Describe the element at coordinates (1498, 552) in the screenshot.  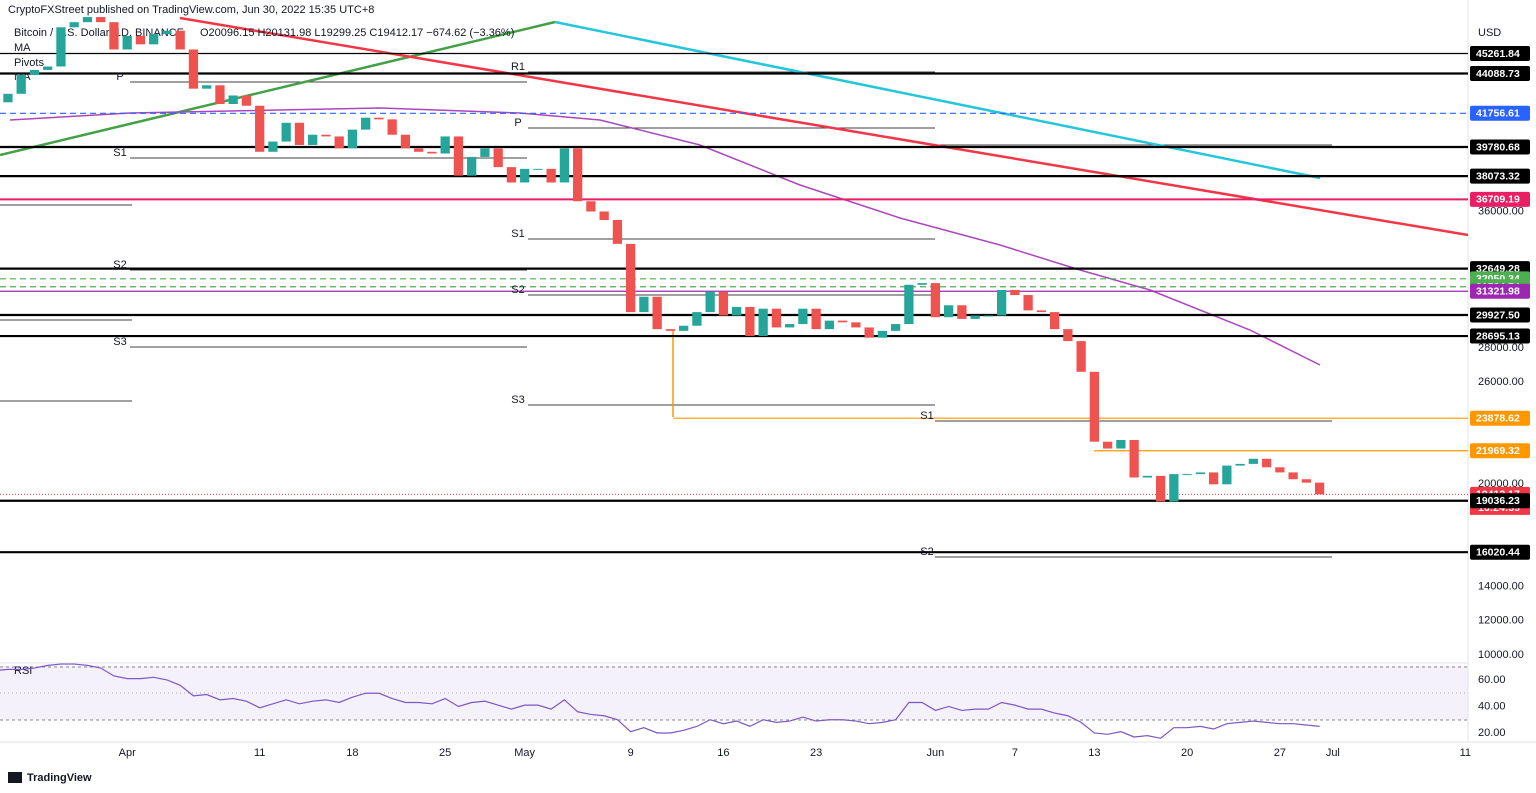
I see `level-label: 16020.44` at that location.